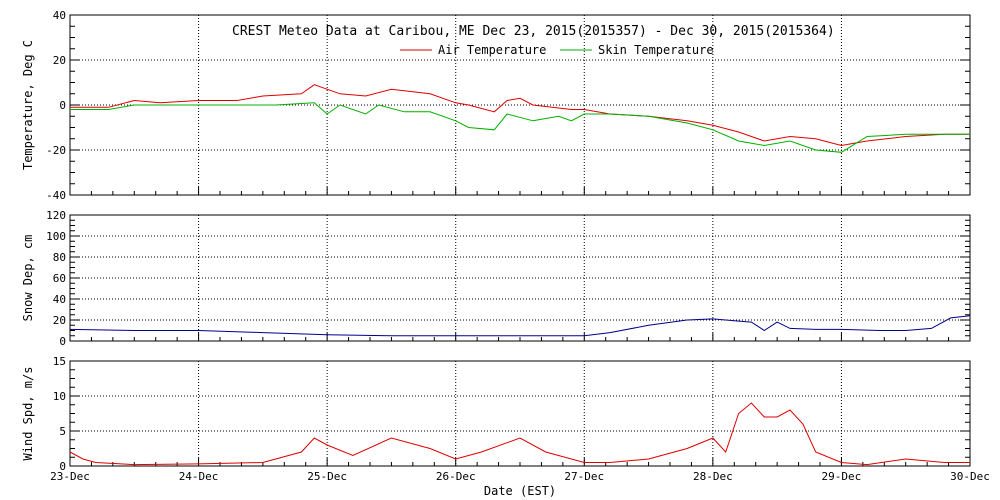  What do you see at coordinates (59, 361) in the screenshot?
I see `y-tick-label: 15` at bounding box center [59, 361].